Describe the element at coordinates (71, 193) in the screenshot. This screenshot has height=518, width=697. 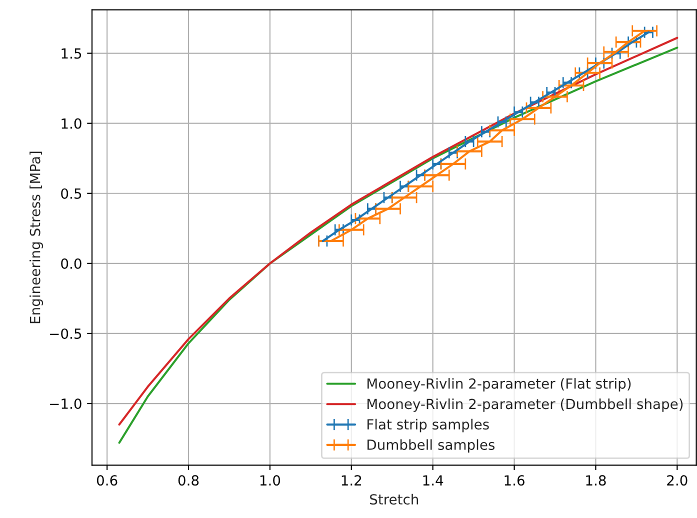
I see `y-tick-label: 0.5` at that location.